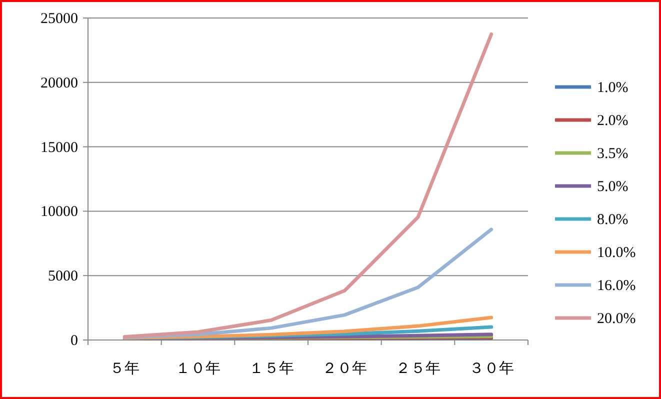  Describe the element at coordinates (59, 83) in the screenshot. I see `y-tick-label: 20000` at that location.